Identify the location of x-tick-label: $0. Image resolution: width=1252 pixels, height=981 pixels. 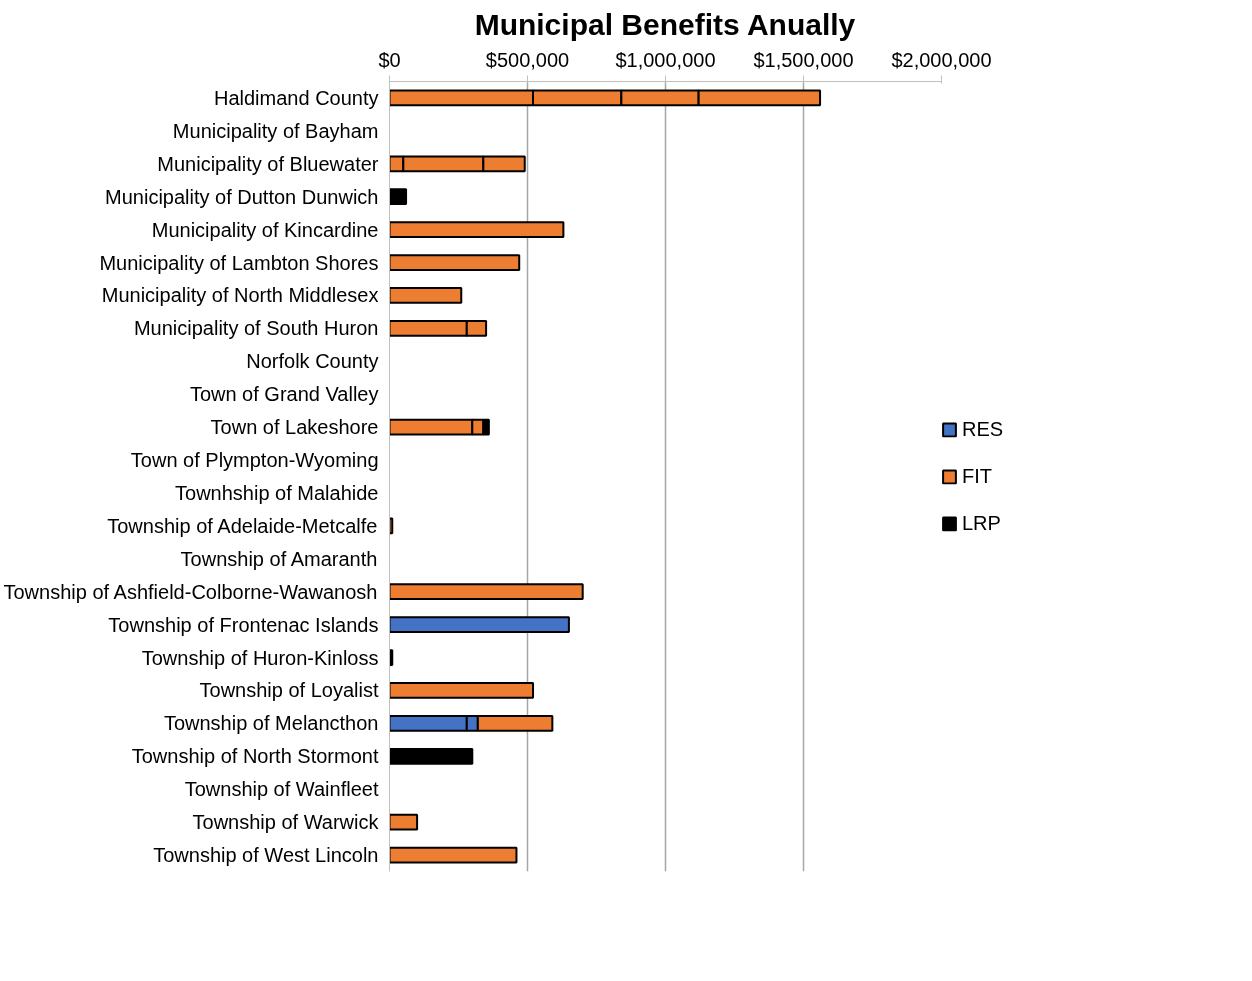
(389, 59).